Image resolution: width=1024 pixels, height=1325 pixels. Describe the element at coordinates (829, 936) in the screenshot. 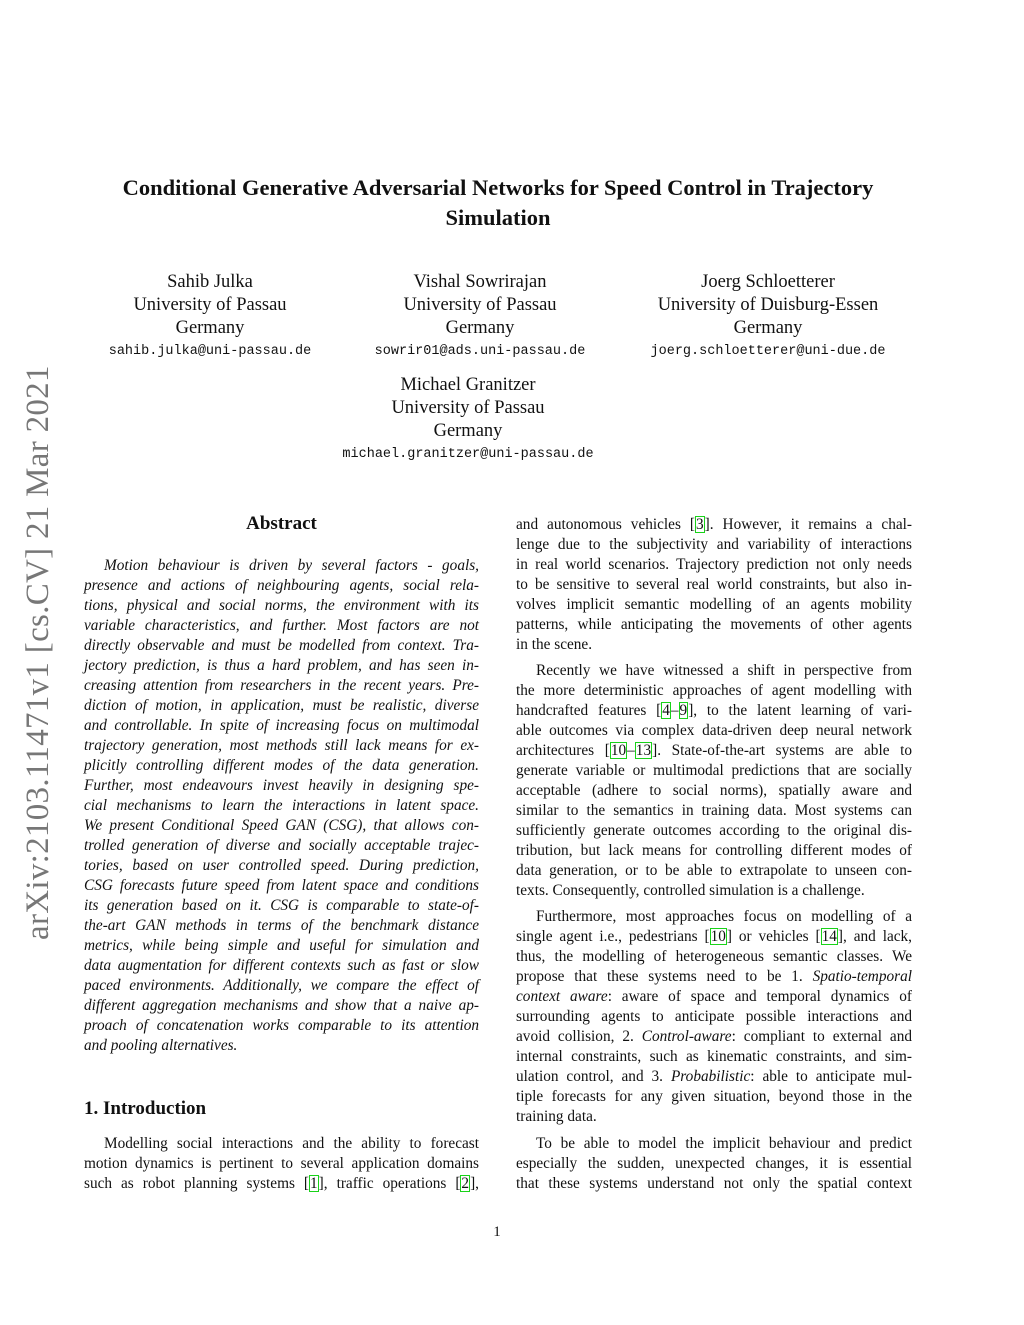

I see `citation-link: 14` at that location.